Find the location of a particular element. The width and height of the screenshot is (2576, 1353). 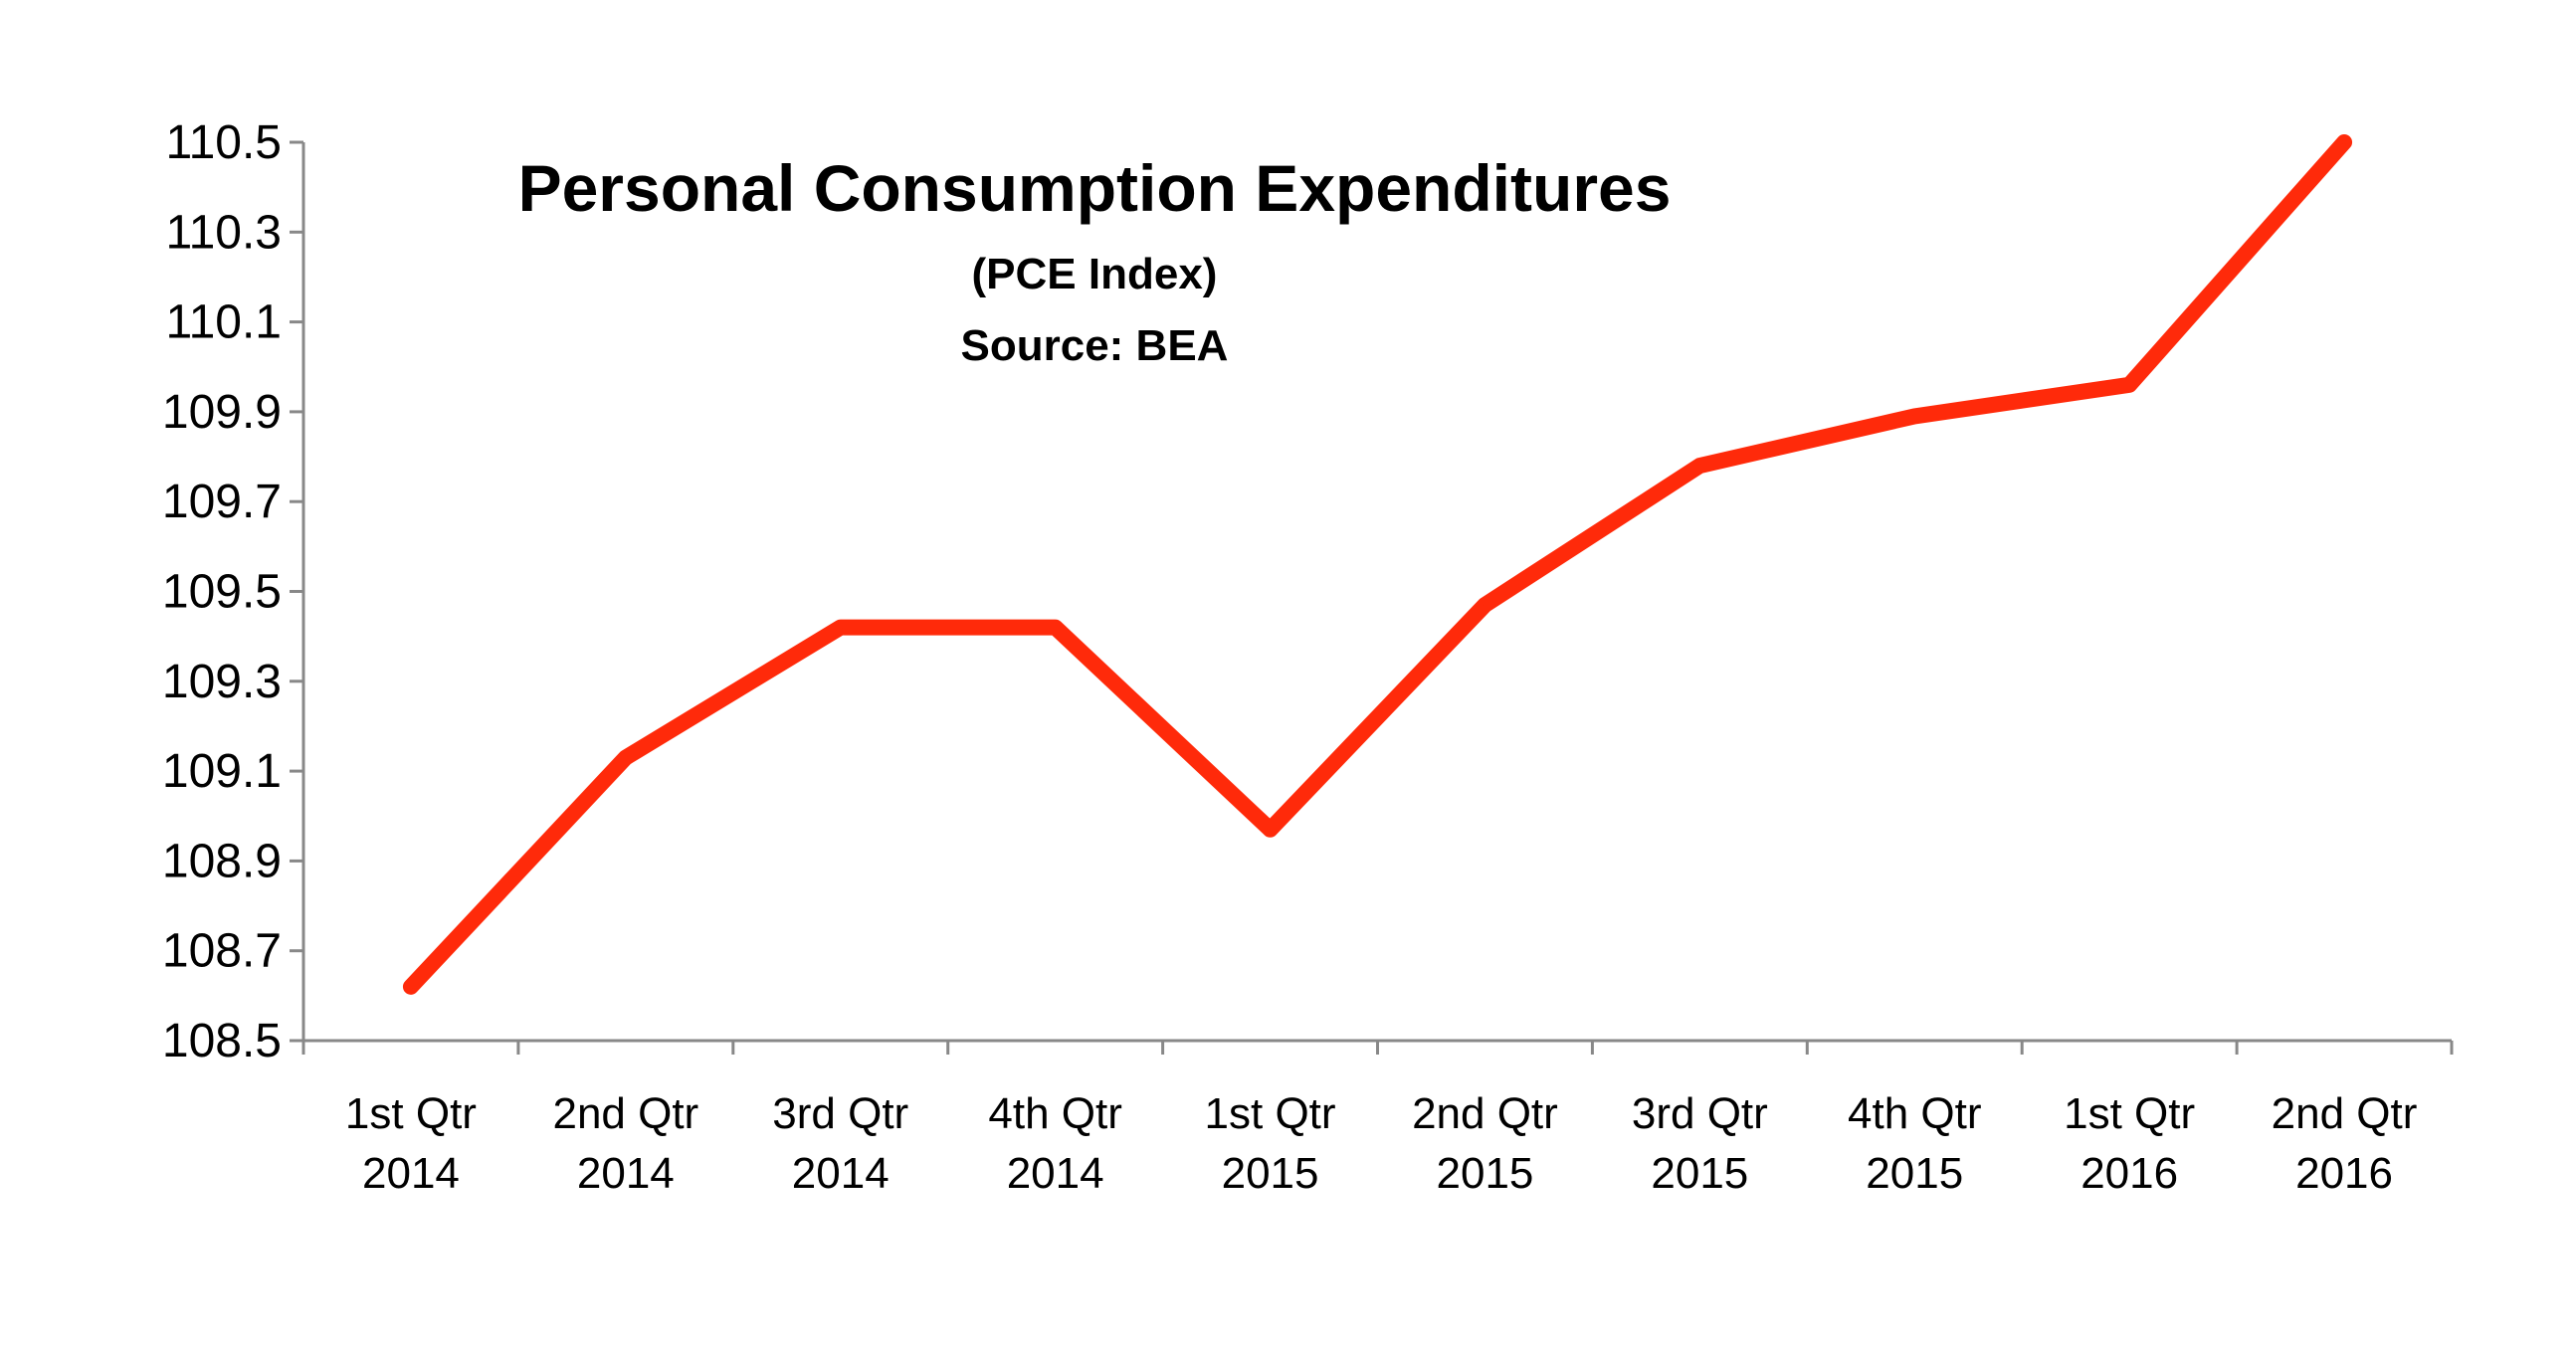

y-tick-label: 108.5 is located at coordinates (222, 1041).